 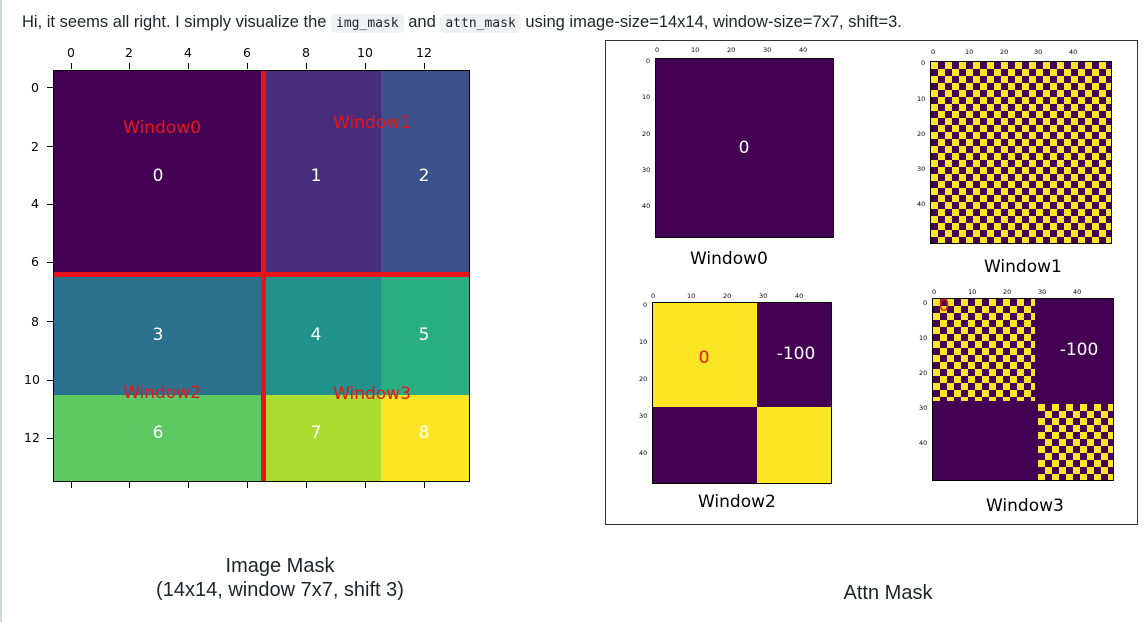 I want to click on intro-middle: and, so click(x=422, y=22).